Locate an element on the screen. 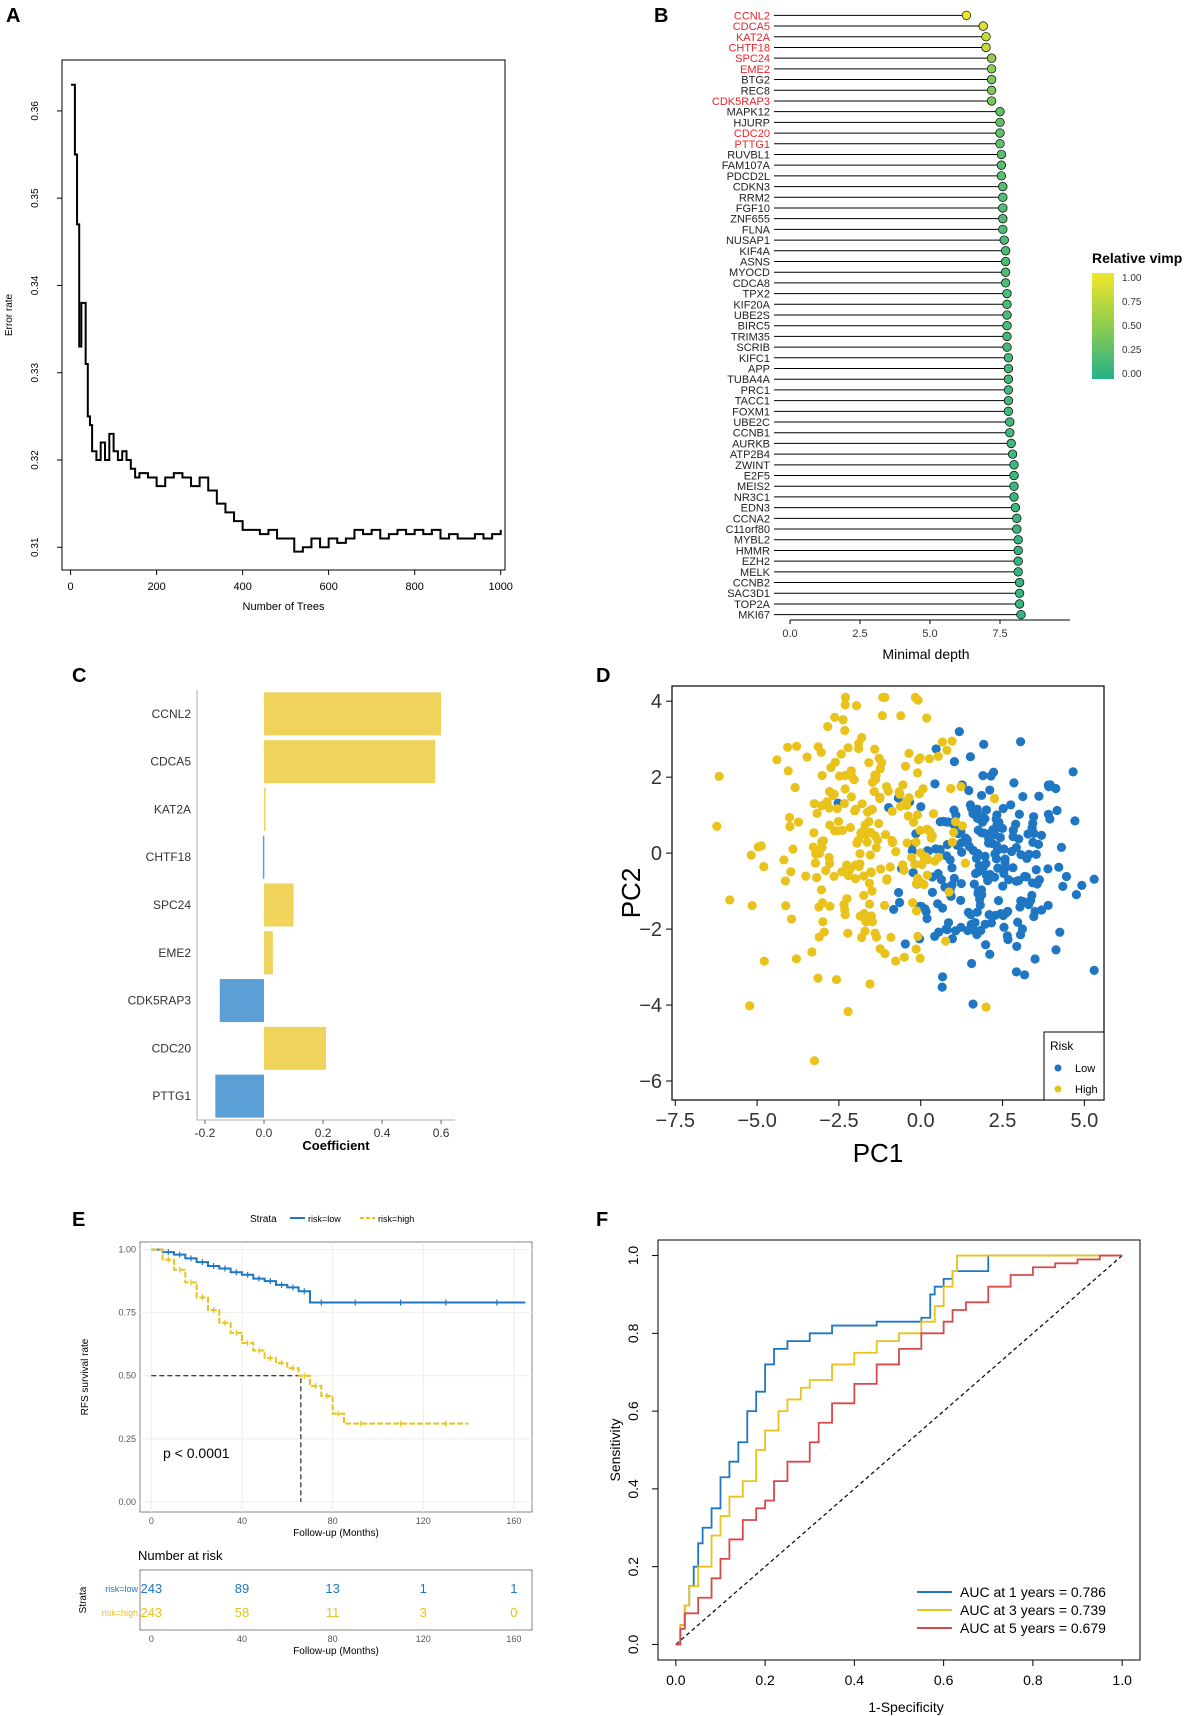 This screenshot has width=1194, height=1716. gene-label: CHTF18 is located at coordinates (749, 48).